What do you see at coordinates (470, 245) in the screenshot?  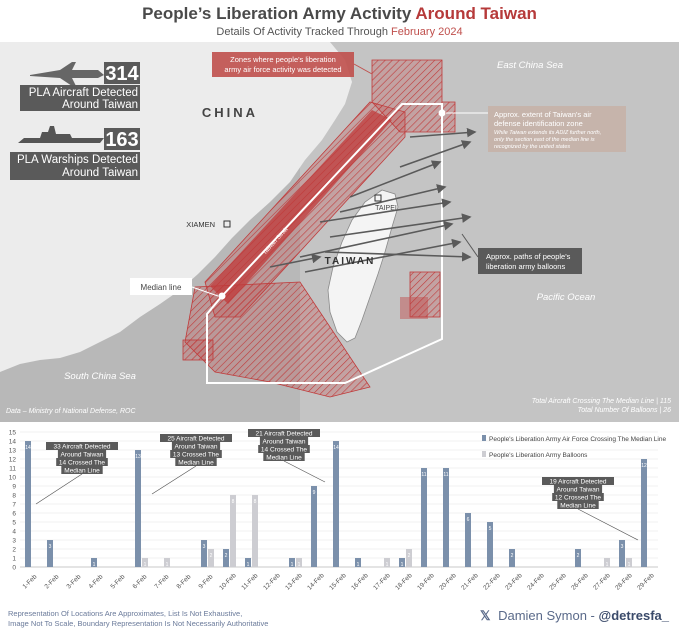 I see `callout-balloons-leader` at bounding box center [470, 245].